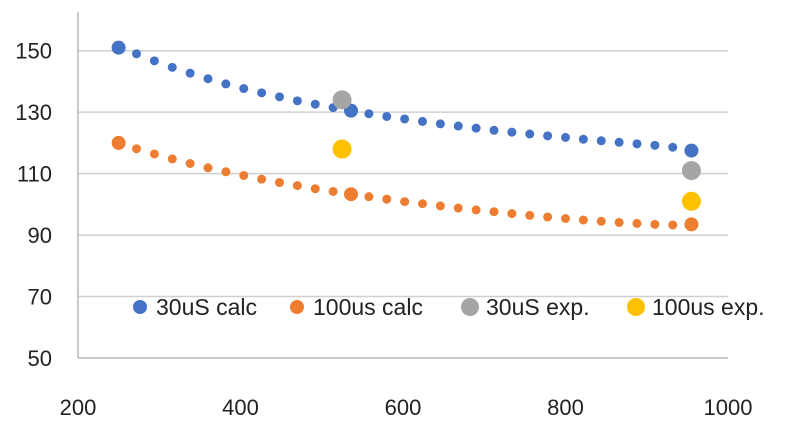 The width and height of the screenshot is (800, 432). Describe the element at coordinates (34, 174) in the screenshot. I see `y-tick-label: 110` at that location.